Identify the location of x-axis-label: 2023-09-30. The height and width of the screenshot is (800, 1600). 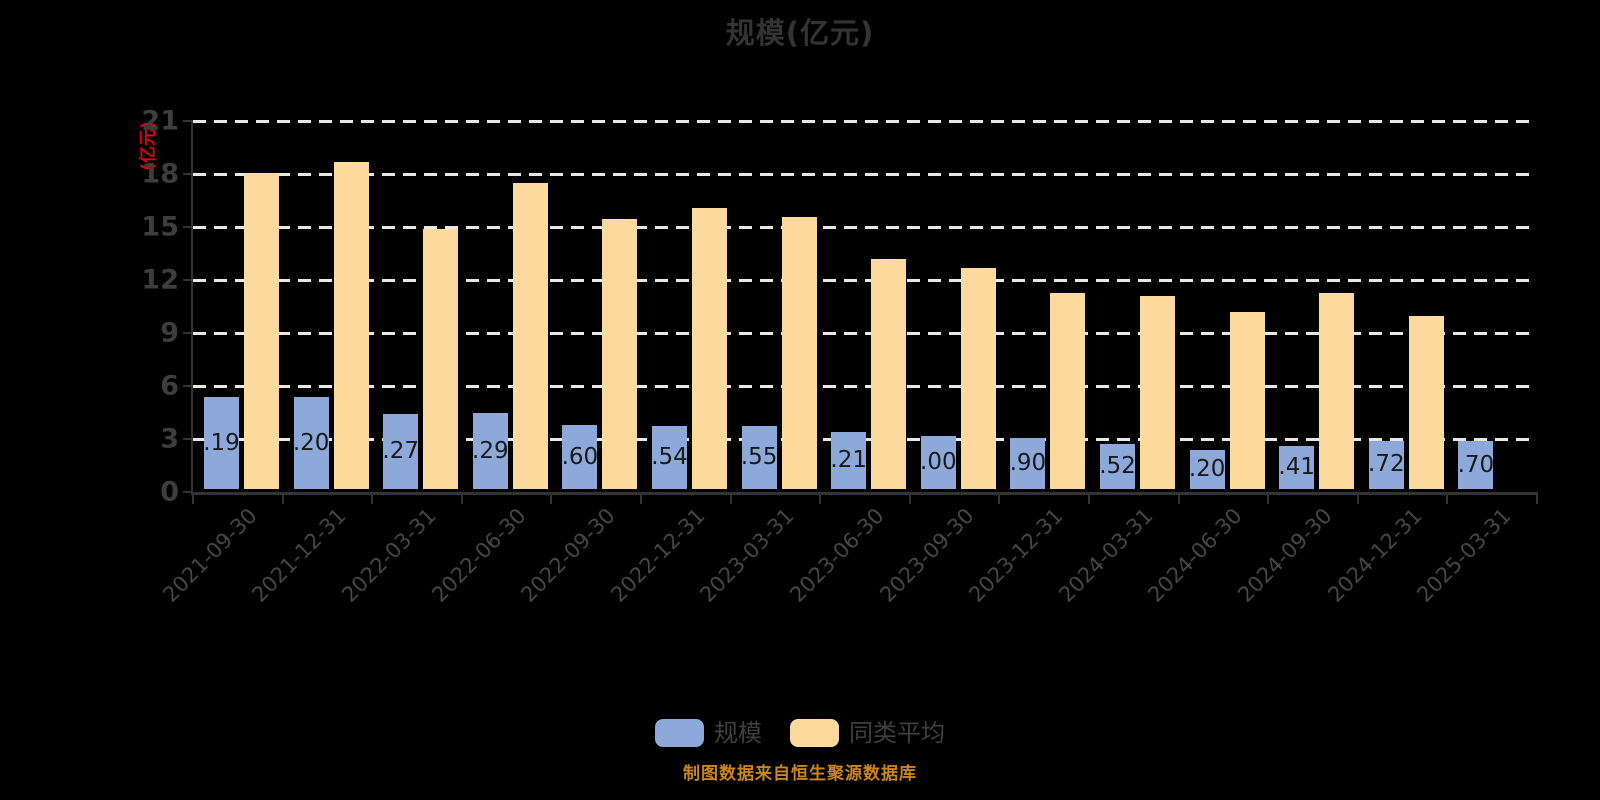
(926, 555).